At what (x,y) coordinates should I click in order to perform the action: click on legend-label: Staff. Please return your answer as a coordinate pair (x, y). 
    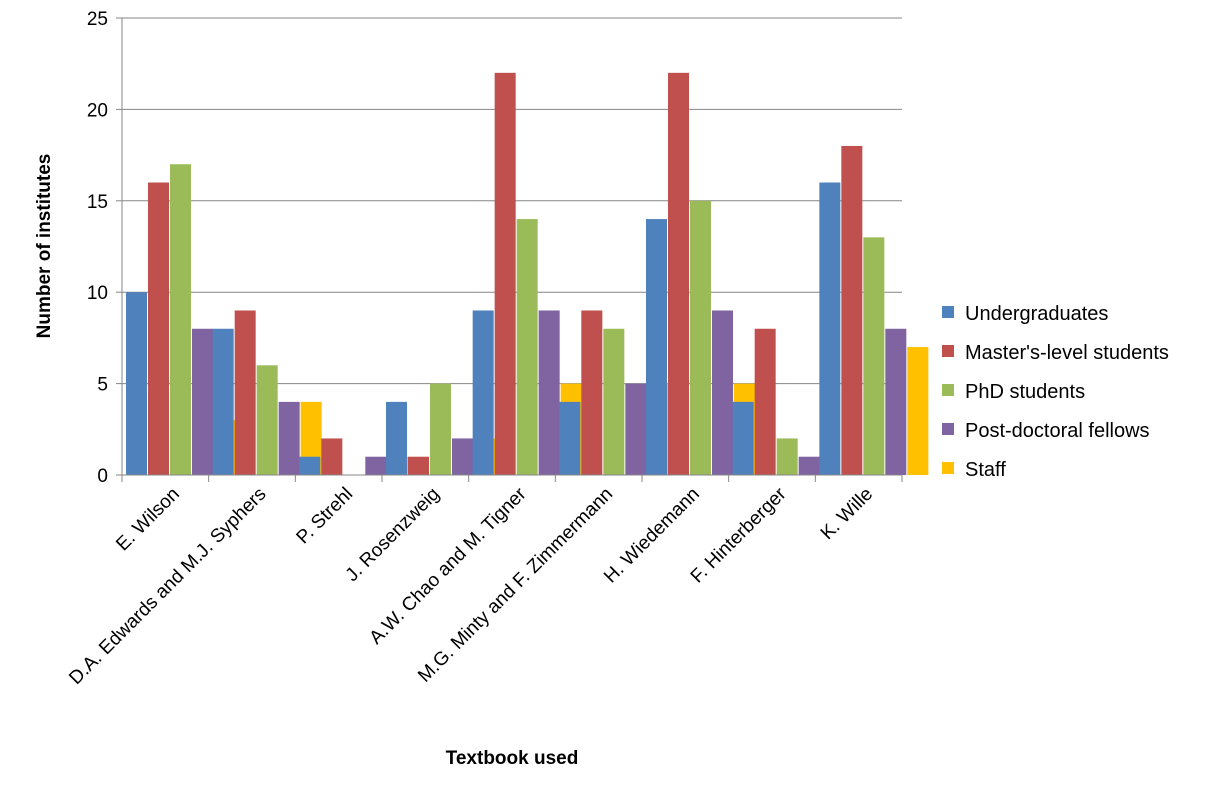
    Looking at the image, I should click on (985, 470).